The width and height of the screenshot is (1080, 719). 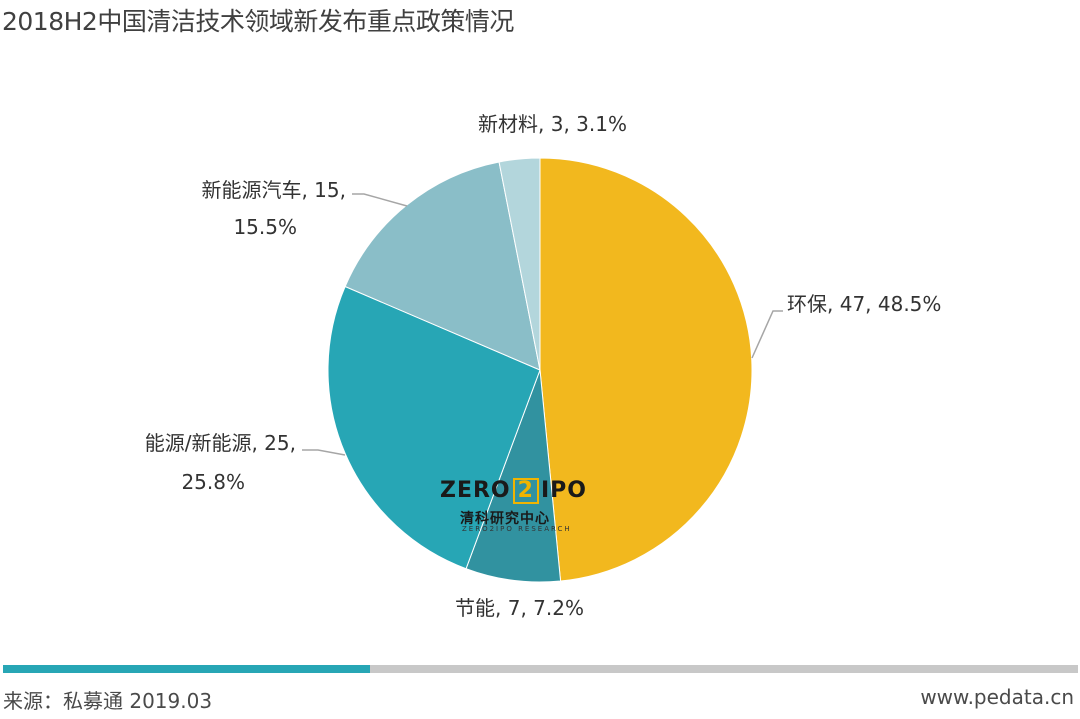 I want to click on slice-label: 能源/新能源, 25,, so click(x=220, y=443).